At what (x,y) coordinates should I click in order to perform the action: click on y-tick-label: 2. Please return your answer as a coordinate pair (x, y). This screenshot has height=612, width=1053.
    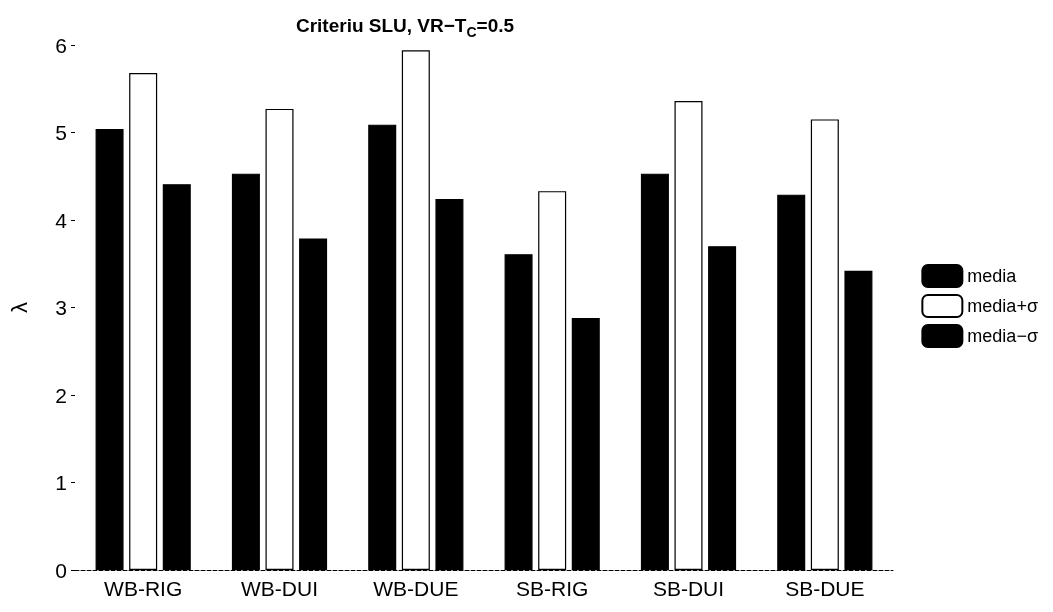
    Looking at the image, I should click on (61, 395).